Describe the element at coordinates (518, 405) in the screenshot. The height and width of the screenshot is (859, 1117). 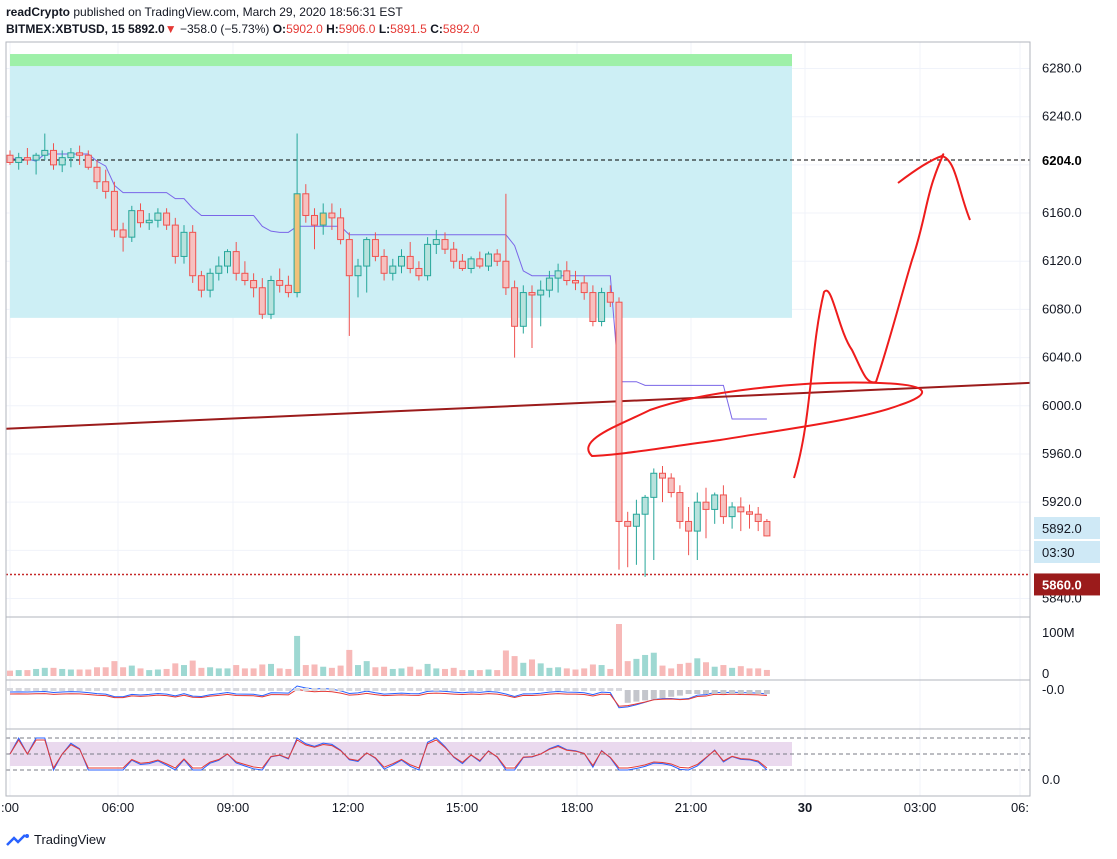
I see `trend-line` at that location.